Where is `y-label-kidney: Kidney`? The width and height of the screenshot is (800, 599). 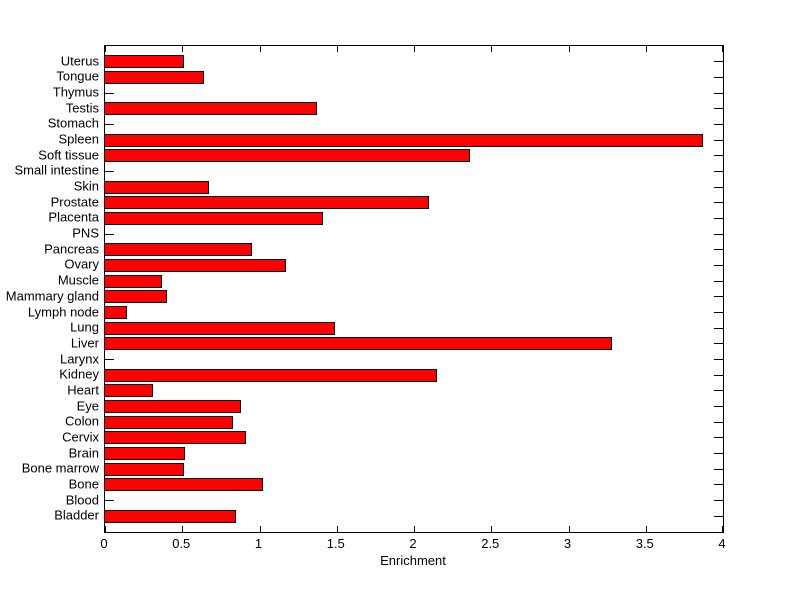
y-label-kidney: Kidney is located at coordinates (79, 374).